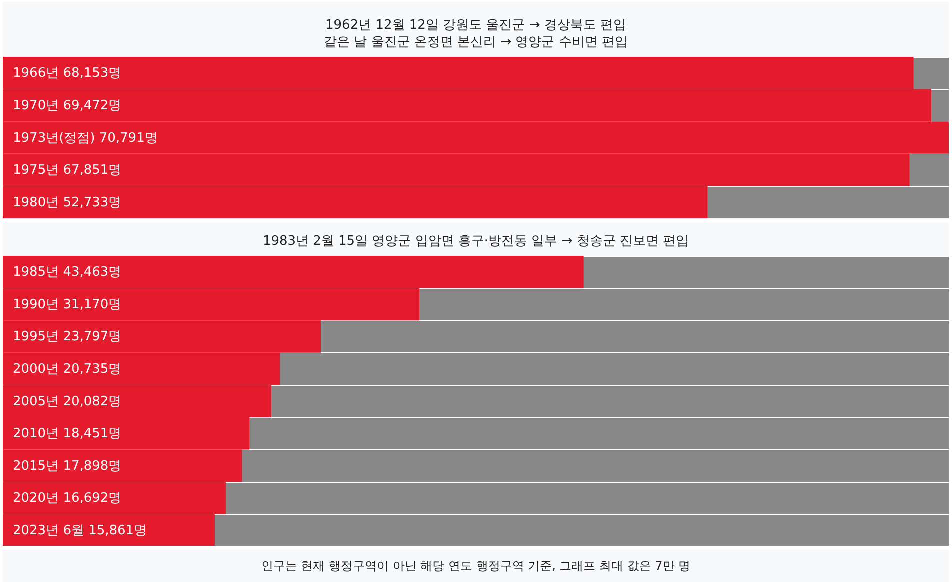 The height and width of the screenshot is (582, 952). I want to click on category-label: 2020년, so click(36, 498).